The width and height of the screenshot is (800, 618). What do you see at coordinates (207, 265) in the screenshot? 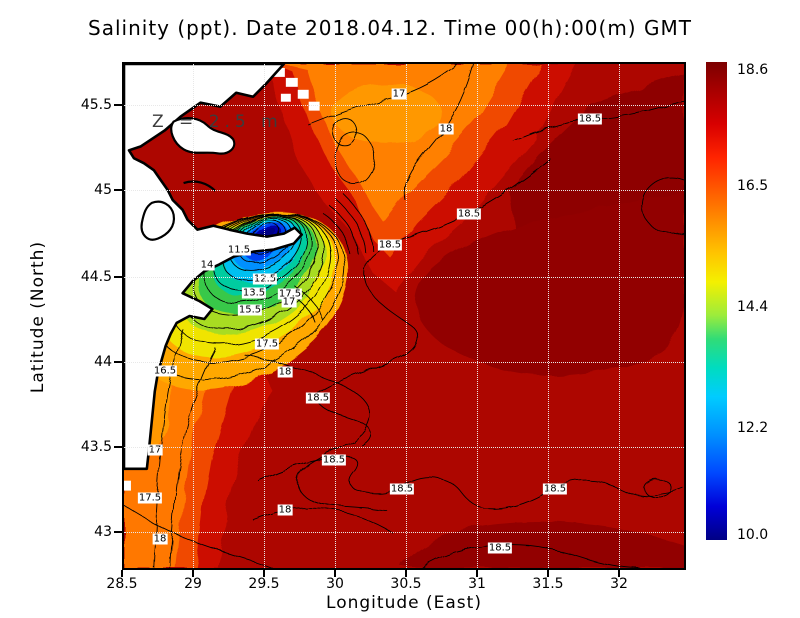
I see `contour-value-label: 14` at bounding box center [207, 265].